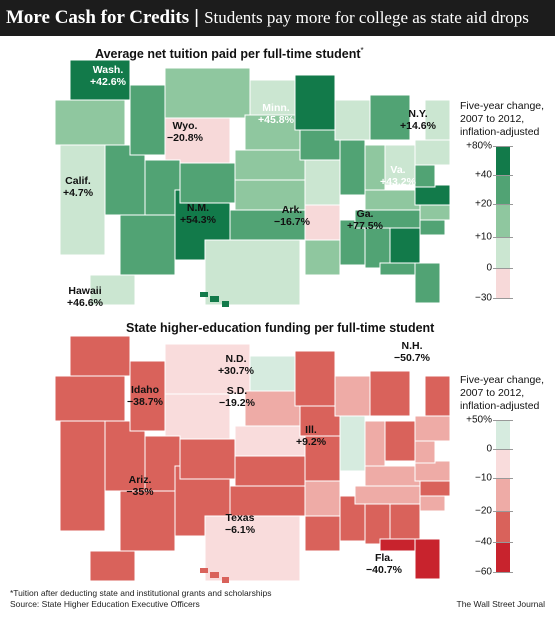 Image resolution: width=555 pixels, height=620 pixels. What do you see at coordinates (292, 210) in the screenshot?
I see `callout-state-name: Ark.` at bounding box center [292, 210].